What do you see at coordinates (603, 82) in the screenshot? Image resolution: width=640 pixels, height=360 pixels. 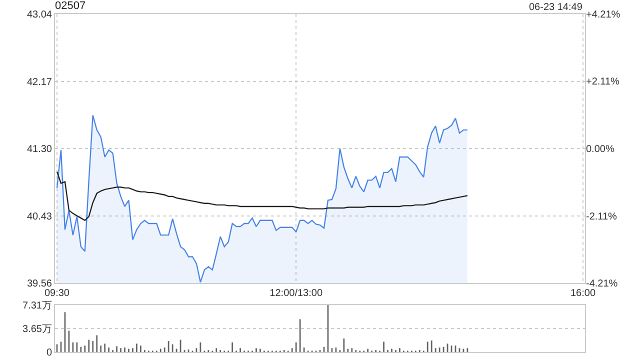 I see `y2-tick-label: +2.11%` at bounding box center [603, 82].